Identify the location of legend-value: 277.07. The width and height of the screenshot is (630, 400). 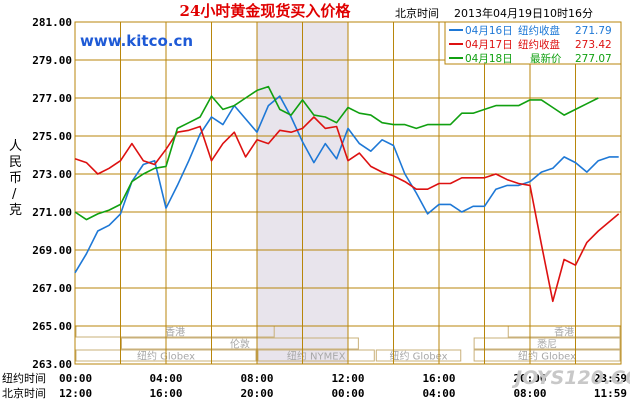
(593, 59).